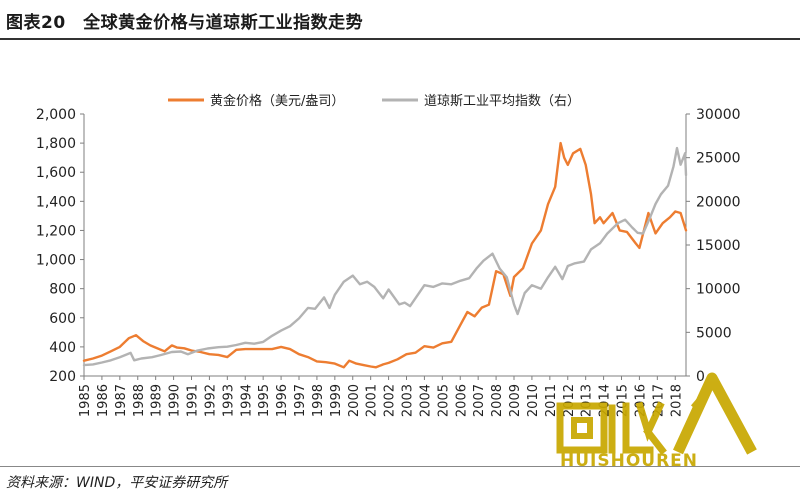 The width and height of the screenshot is (800, 500). Describe the element at coordinates (502, 101) in the screenshot. I see `dow-legend-label: 道琼斯工业平均指数（右）` at that location.